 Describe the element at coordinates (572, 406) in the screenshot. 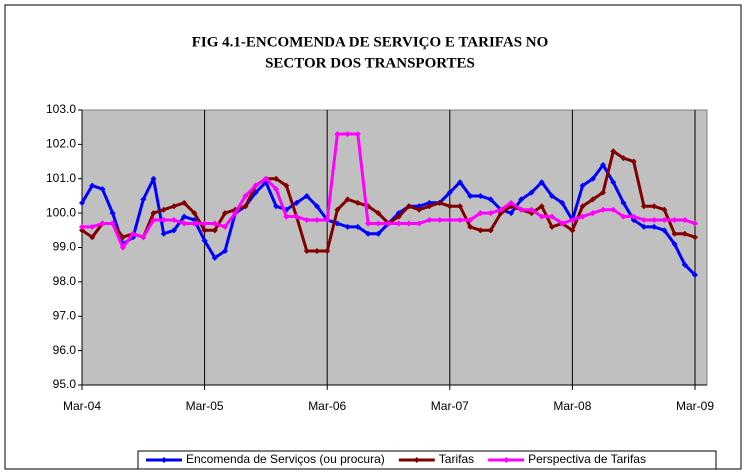

I see `x-tick-label: Mar-08` at that location.